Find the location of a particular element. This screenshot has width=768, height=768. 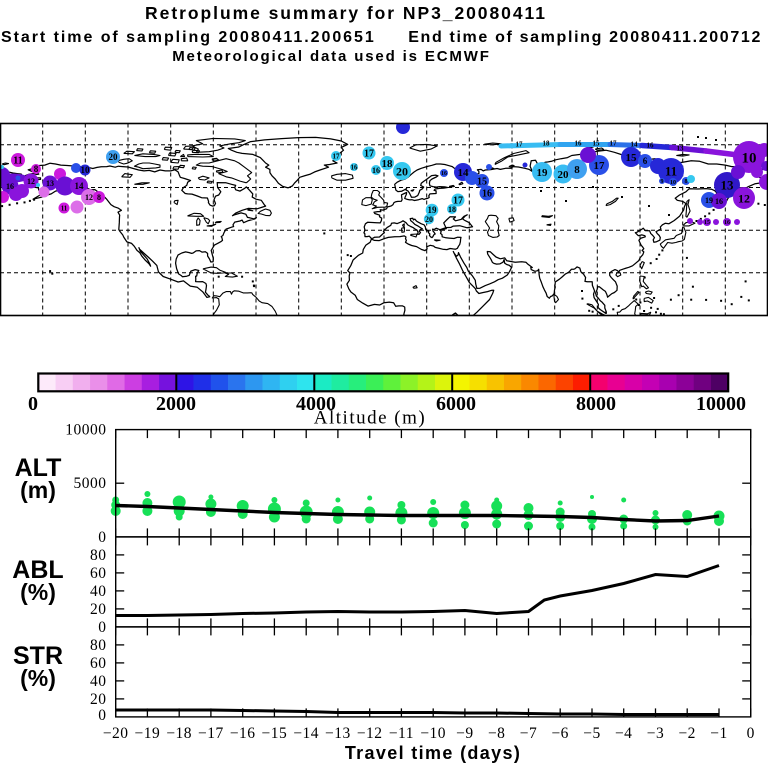

svg-text: Travel time (days) is located at coordinates (433, 753).